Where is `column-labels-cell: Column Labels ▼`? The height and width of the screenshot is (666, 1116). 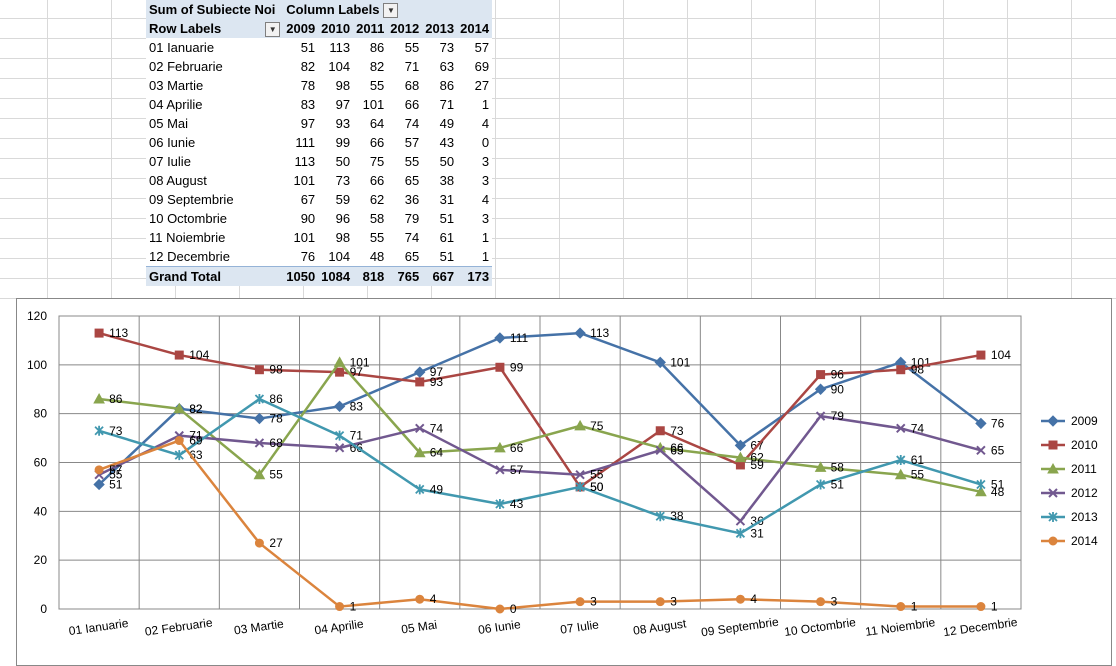 column-labels-cell: Column Labels ▼ is located at coordinates (388, 9).